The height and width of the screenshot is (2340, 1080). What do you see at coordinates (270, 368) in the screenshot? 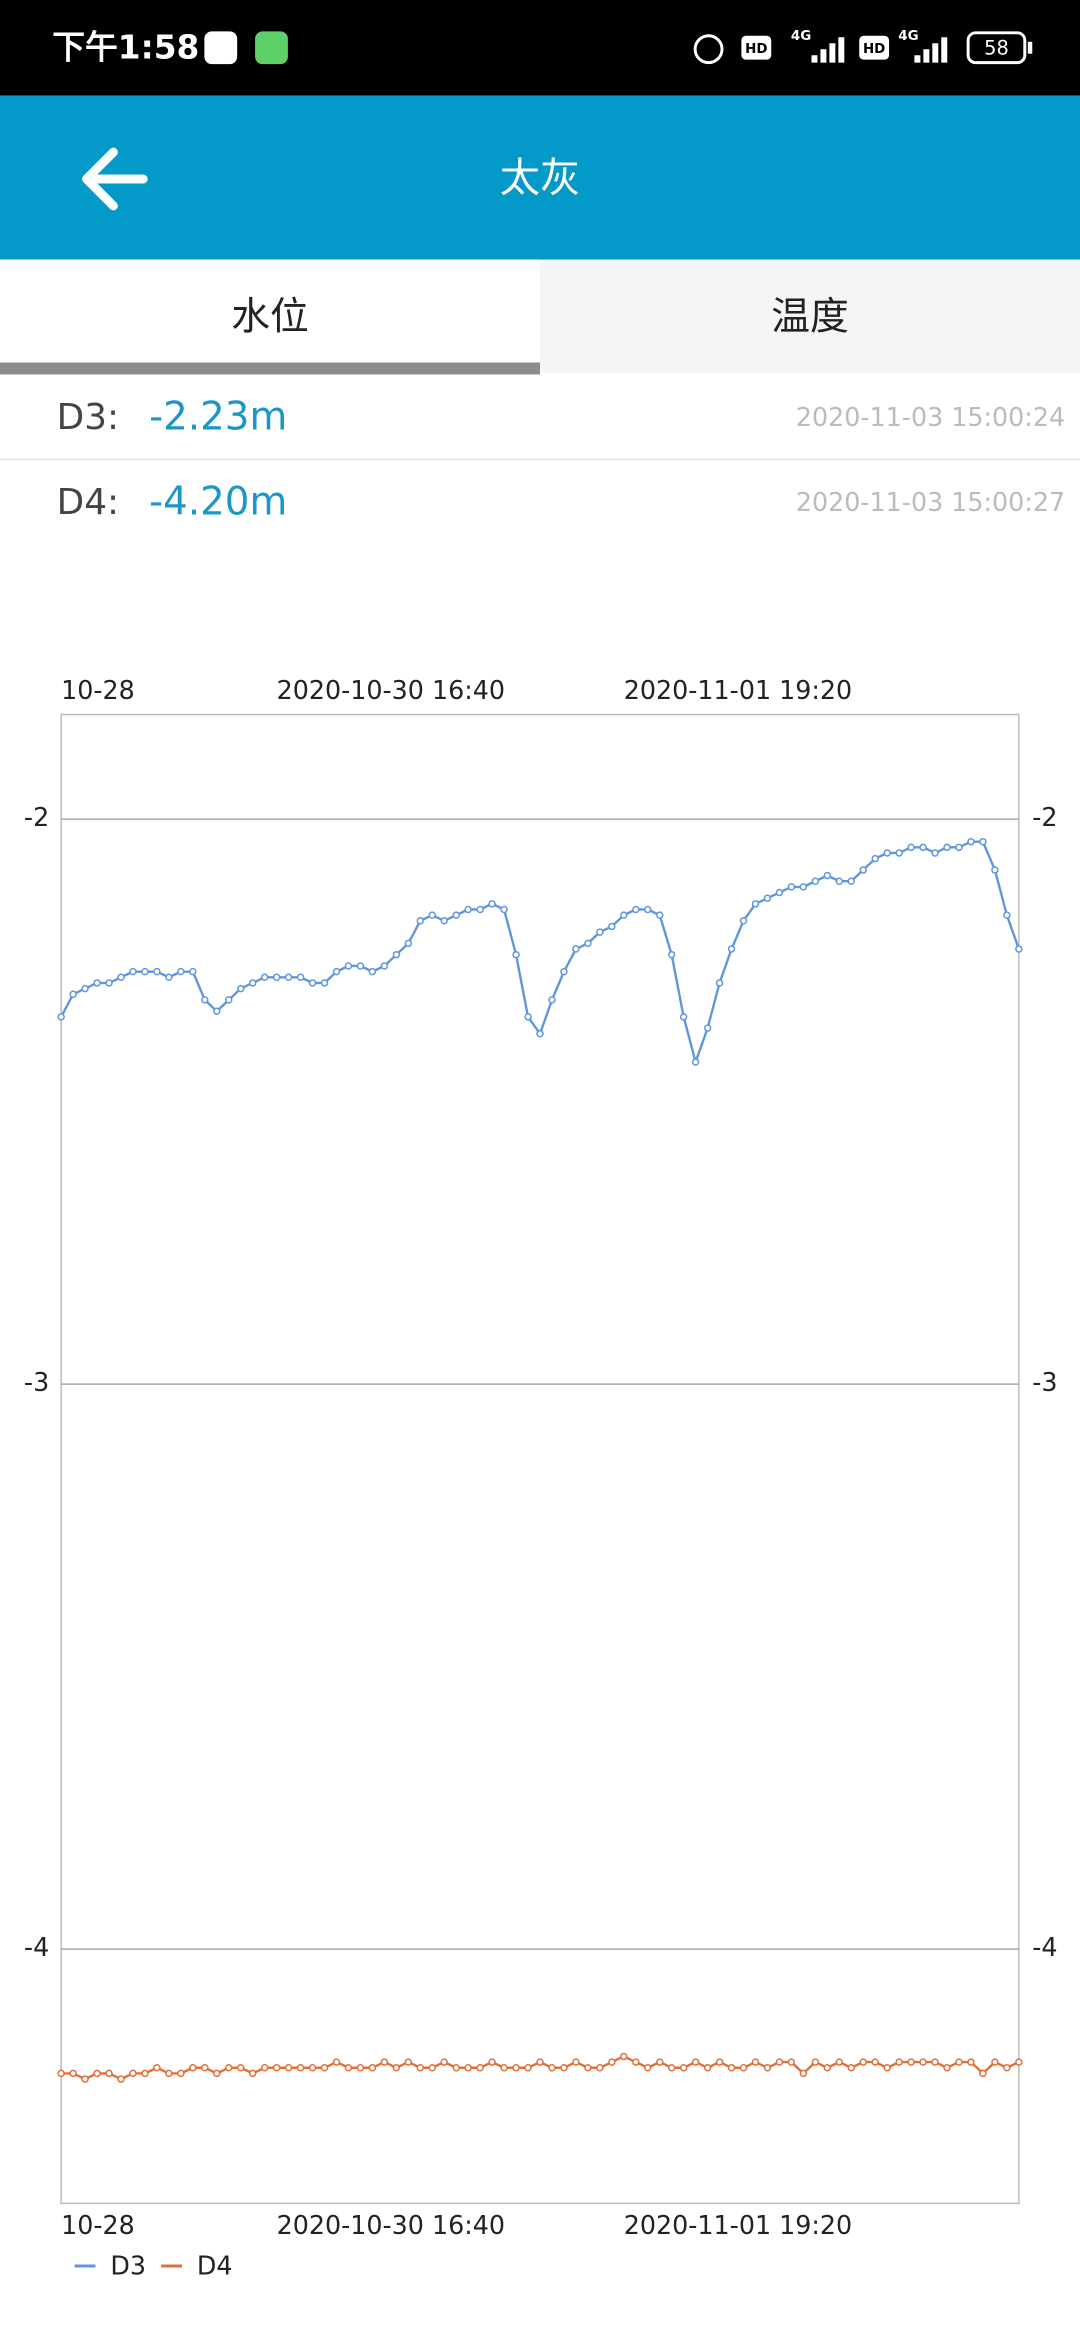
I see `tab-indicator` at bounding box center [270, 368].